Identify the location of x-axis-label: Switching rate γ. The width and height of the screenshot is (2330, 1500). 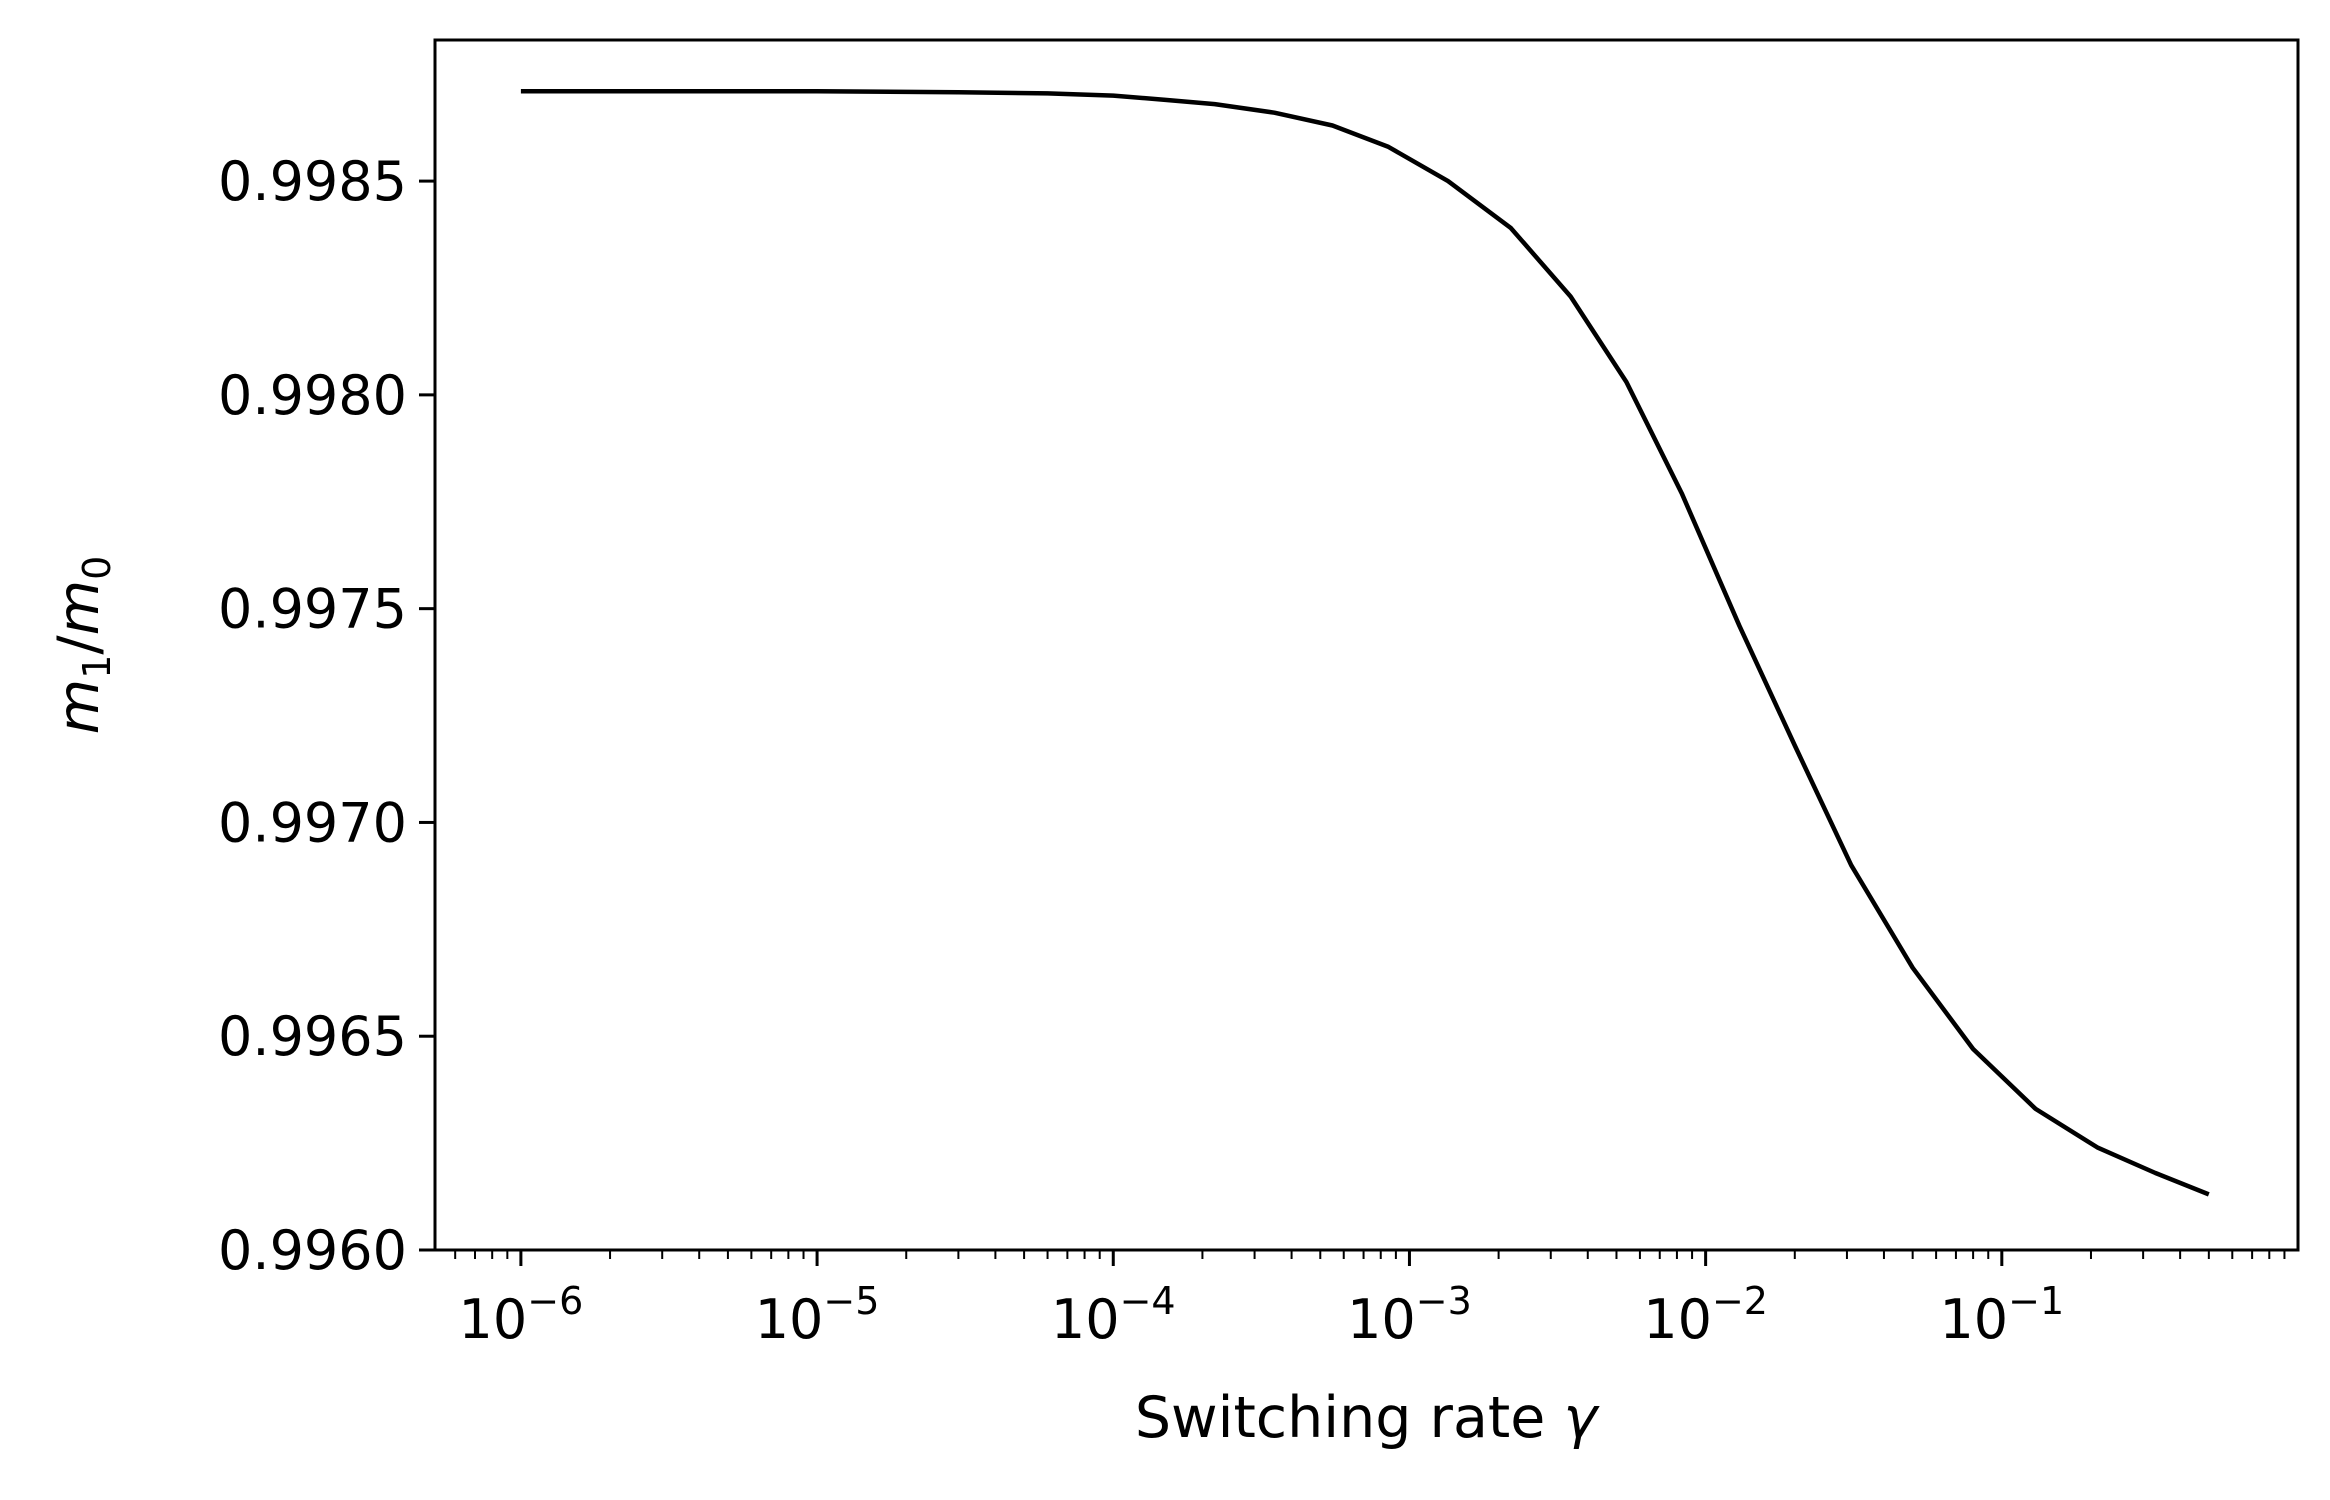
(1368, 1418).